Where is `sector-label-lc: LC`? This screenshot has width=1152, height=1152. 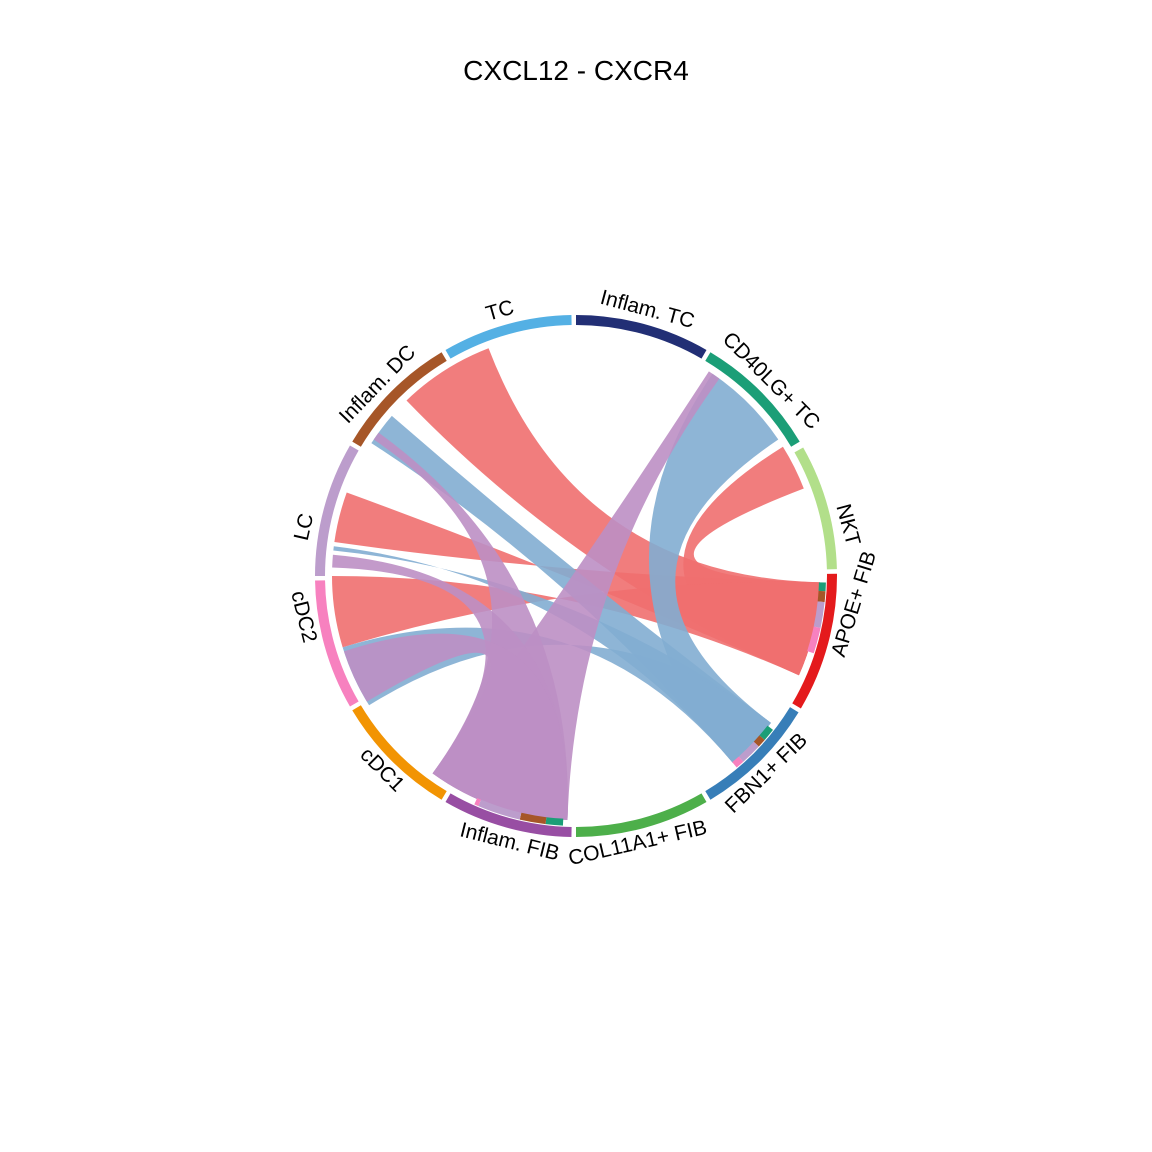 sector-label-lc: LC is located at coordinates (304, 526).